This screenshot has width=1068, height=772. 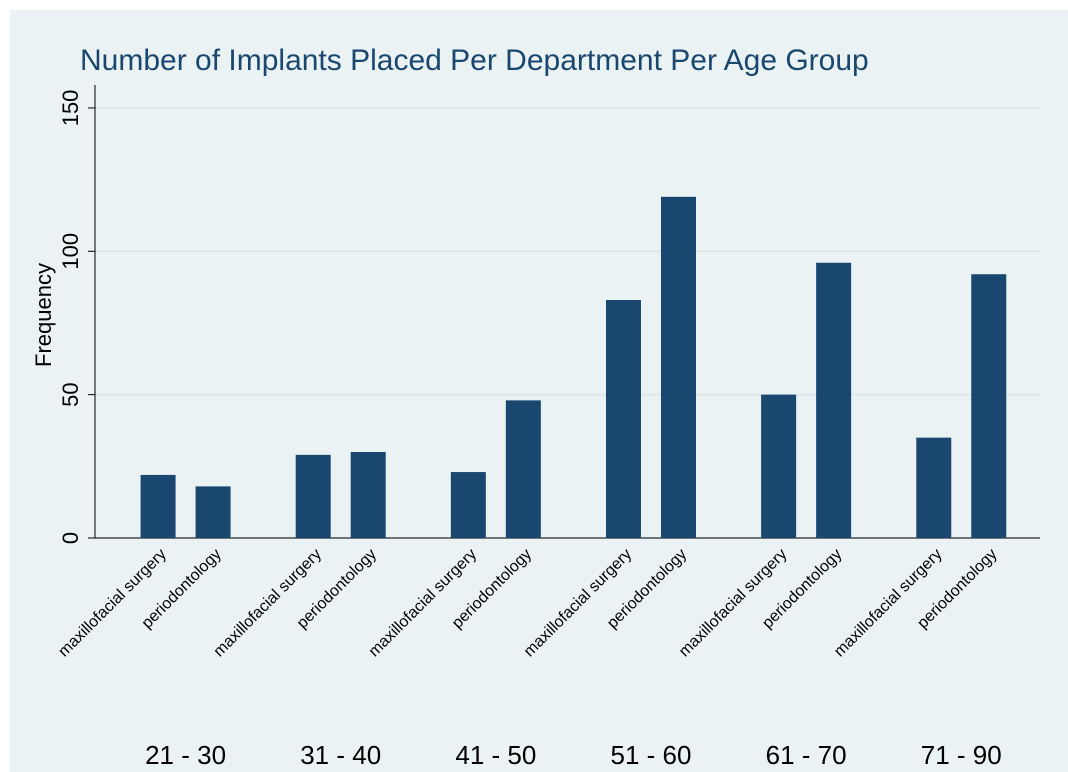 What do you see at coordinates (495, 755) in the screenshot?
I see `group-label: 41 - 50` at bounding box center [495, 755].